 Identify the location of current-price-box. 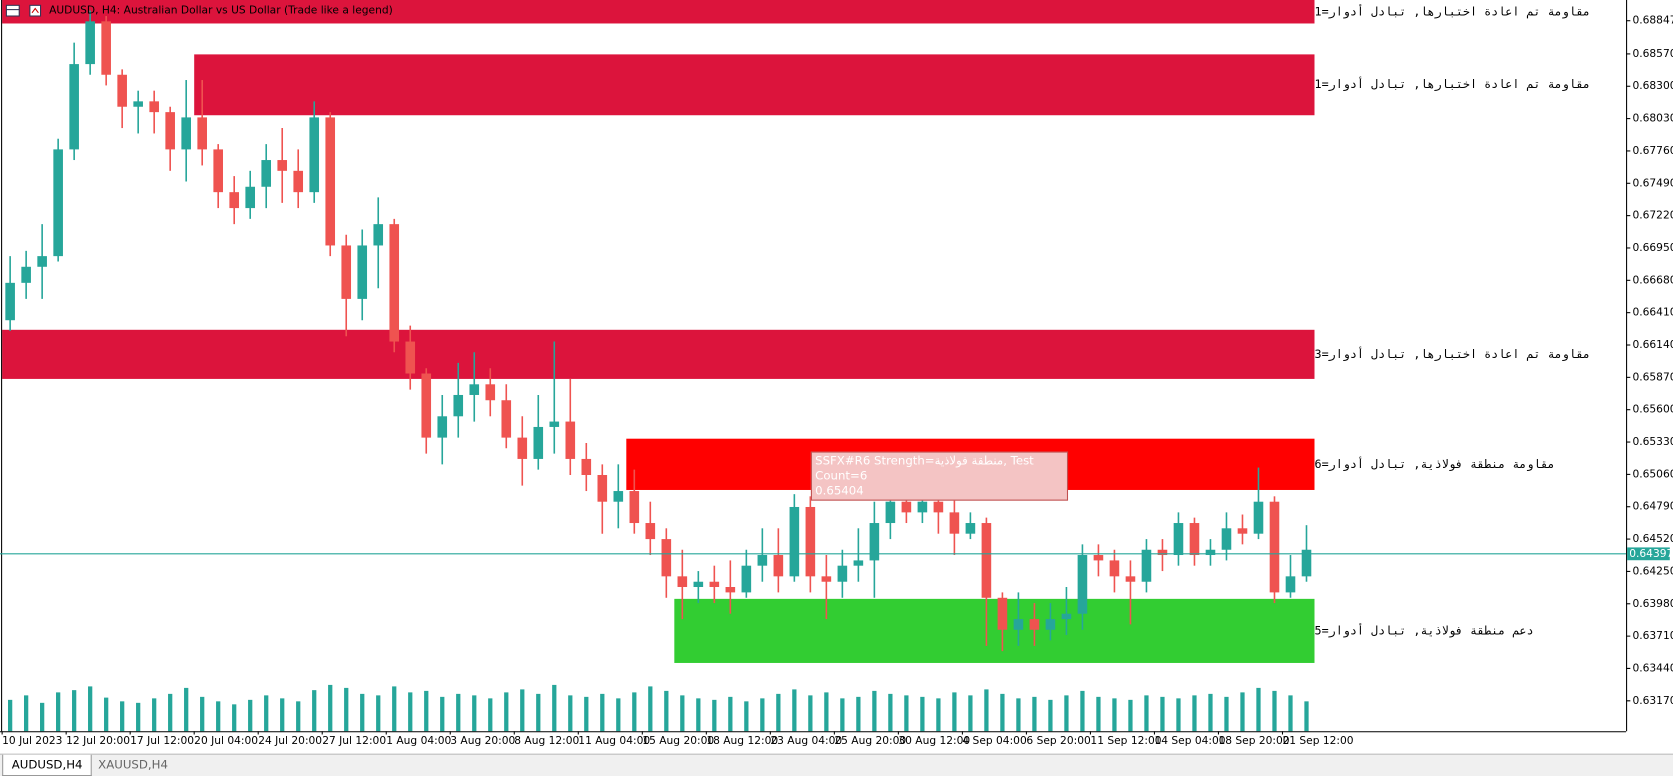
(1648, 554).